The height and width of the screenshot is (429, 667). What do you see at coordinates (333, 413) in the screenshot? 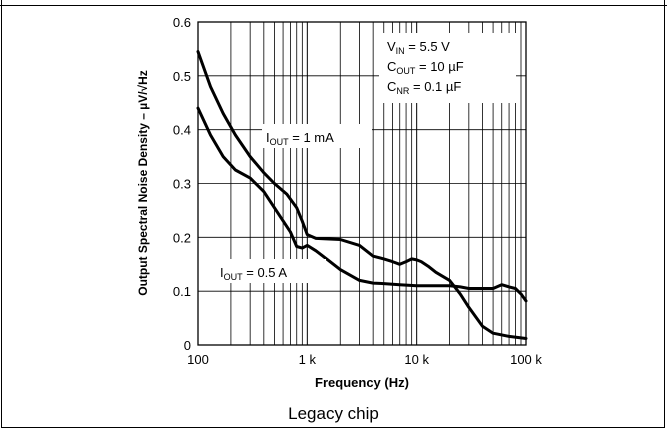
I see `figure-caption: Legacy chip` at bounding box center [333, 413].